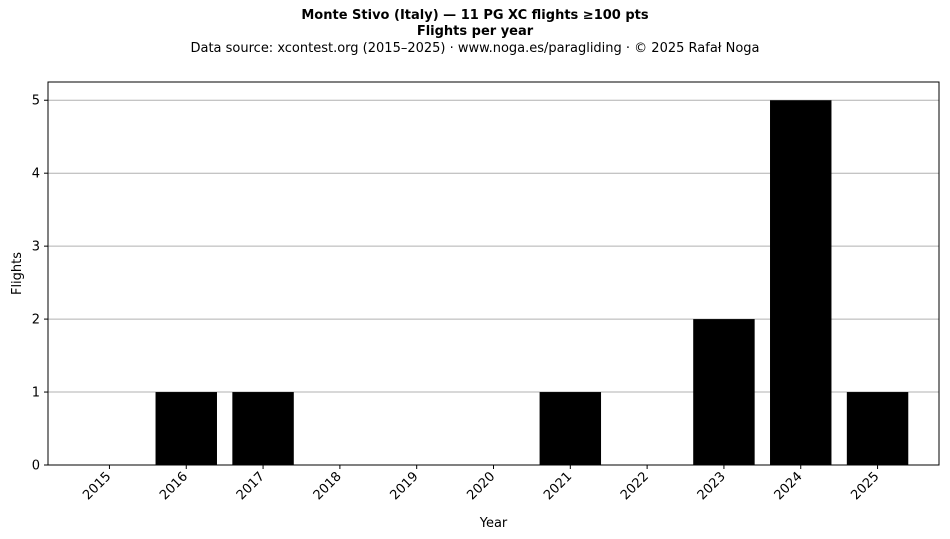  I want to click on y-tick-label: 1, so click(36, 393).